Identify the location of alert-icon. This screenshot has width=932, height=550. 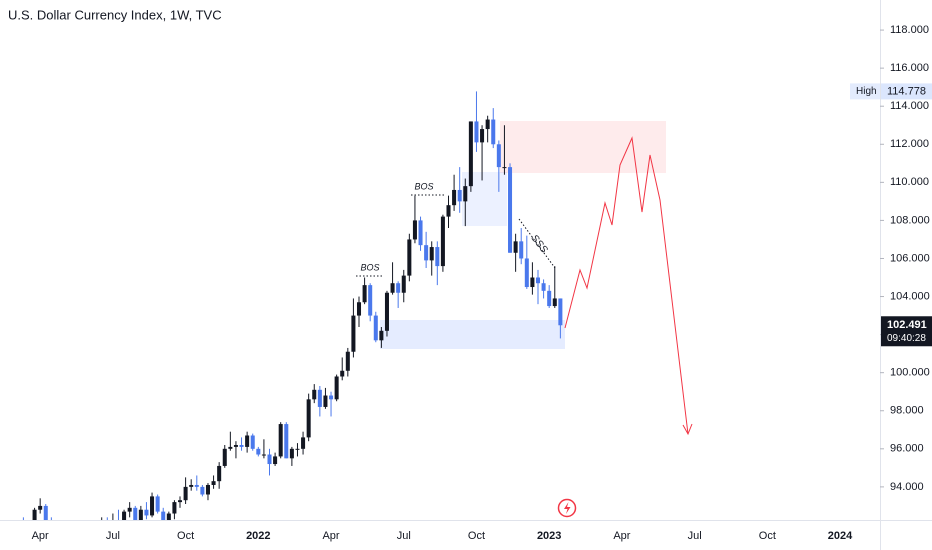
(567, 508).